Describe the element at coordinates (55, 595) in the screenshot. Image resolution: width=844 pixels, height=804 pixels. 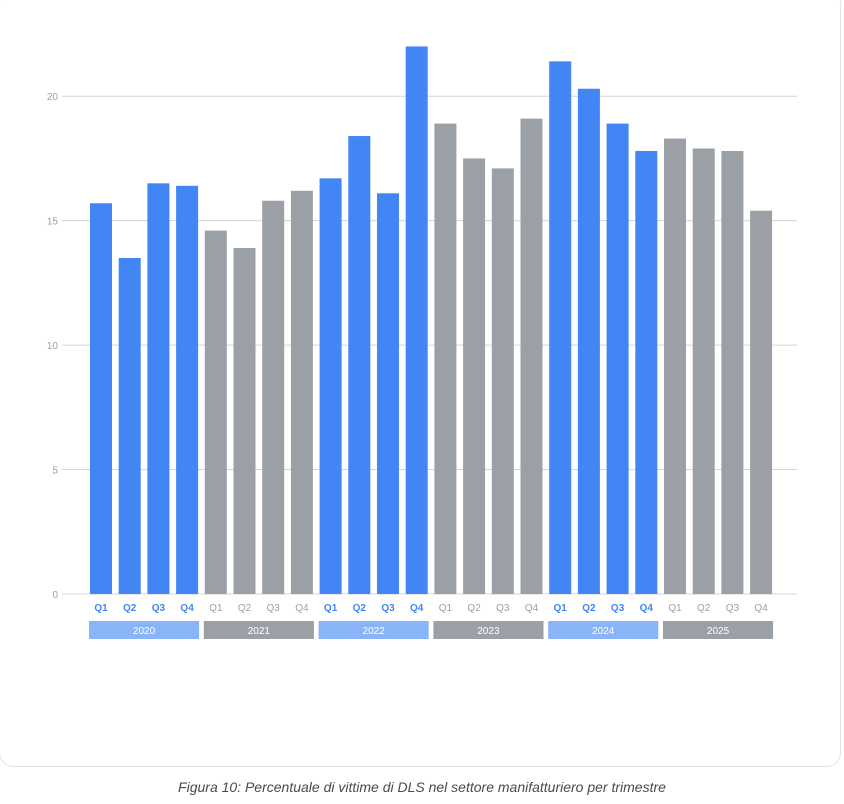
I see `y-tick-label: 0` at that location.